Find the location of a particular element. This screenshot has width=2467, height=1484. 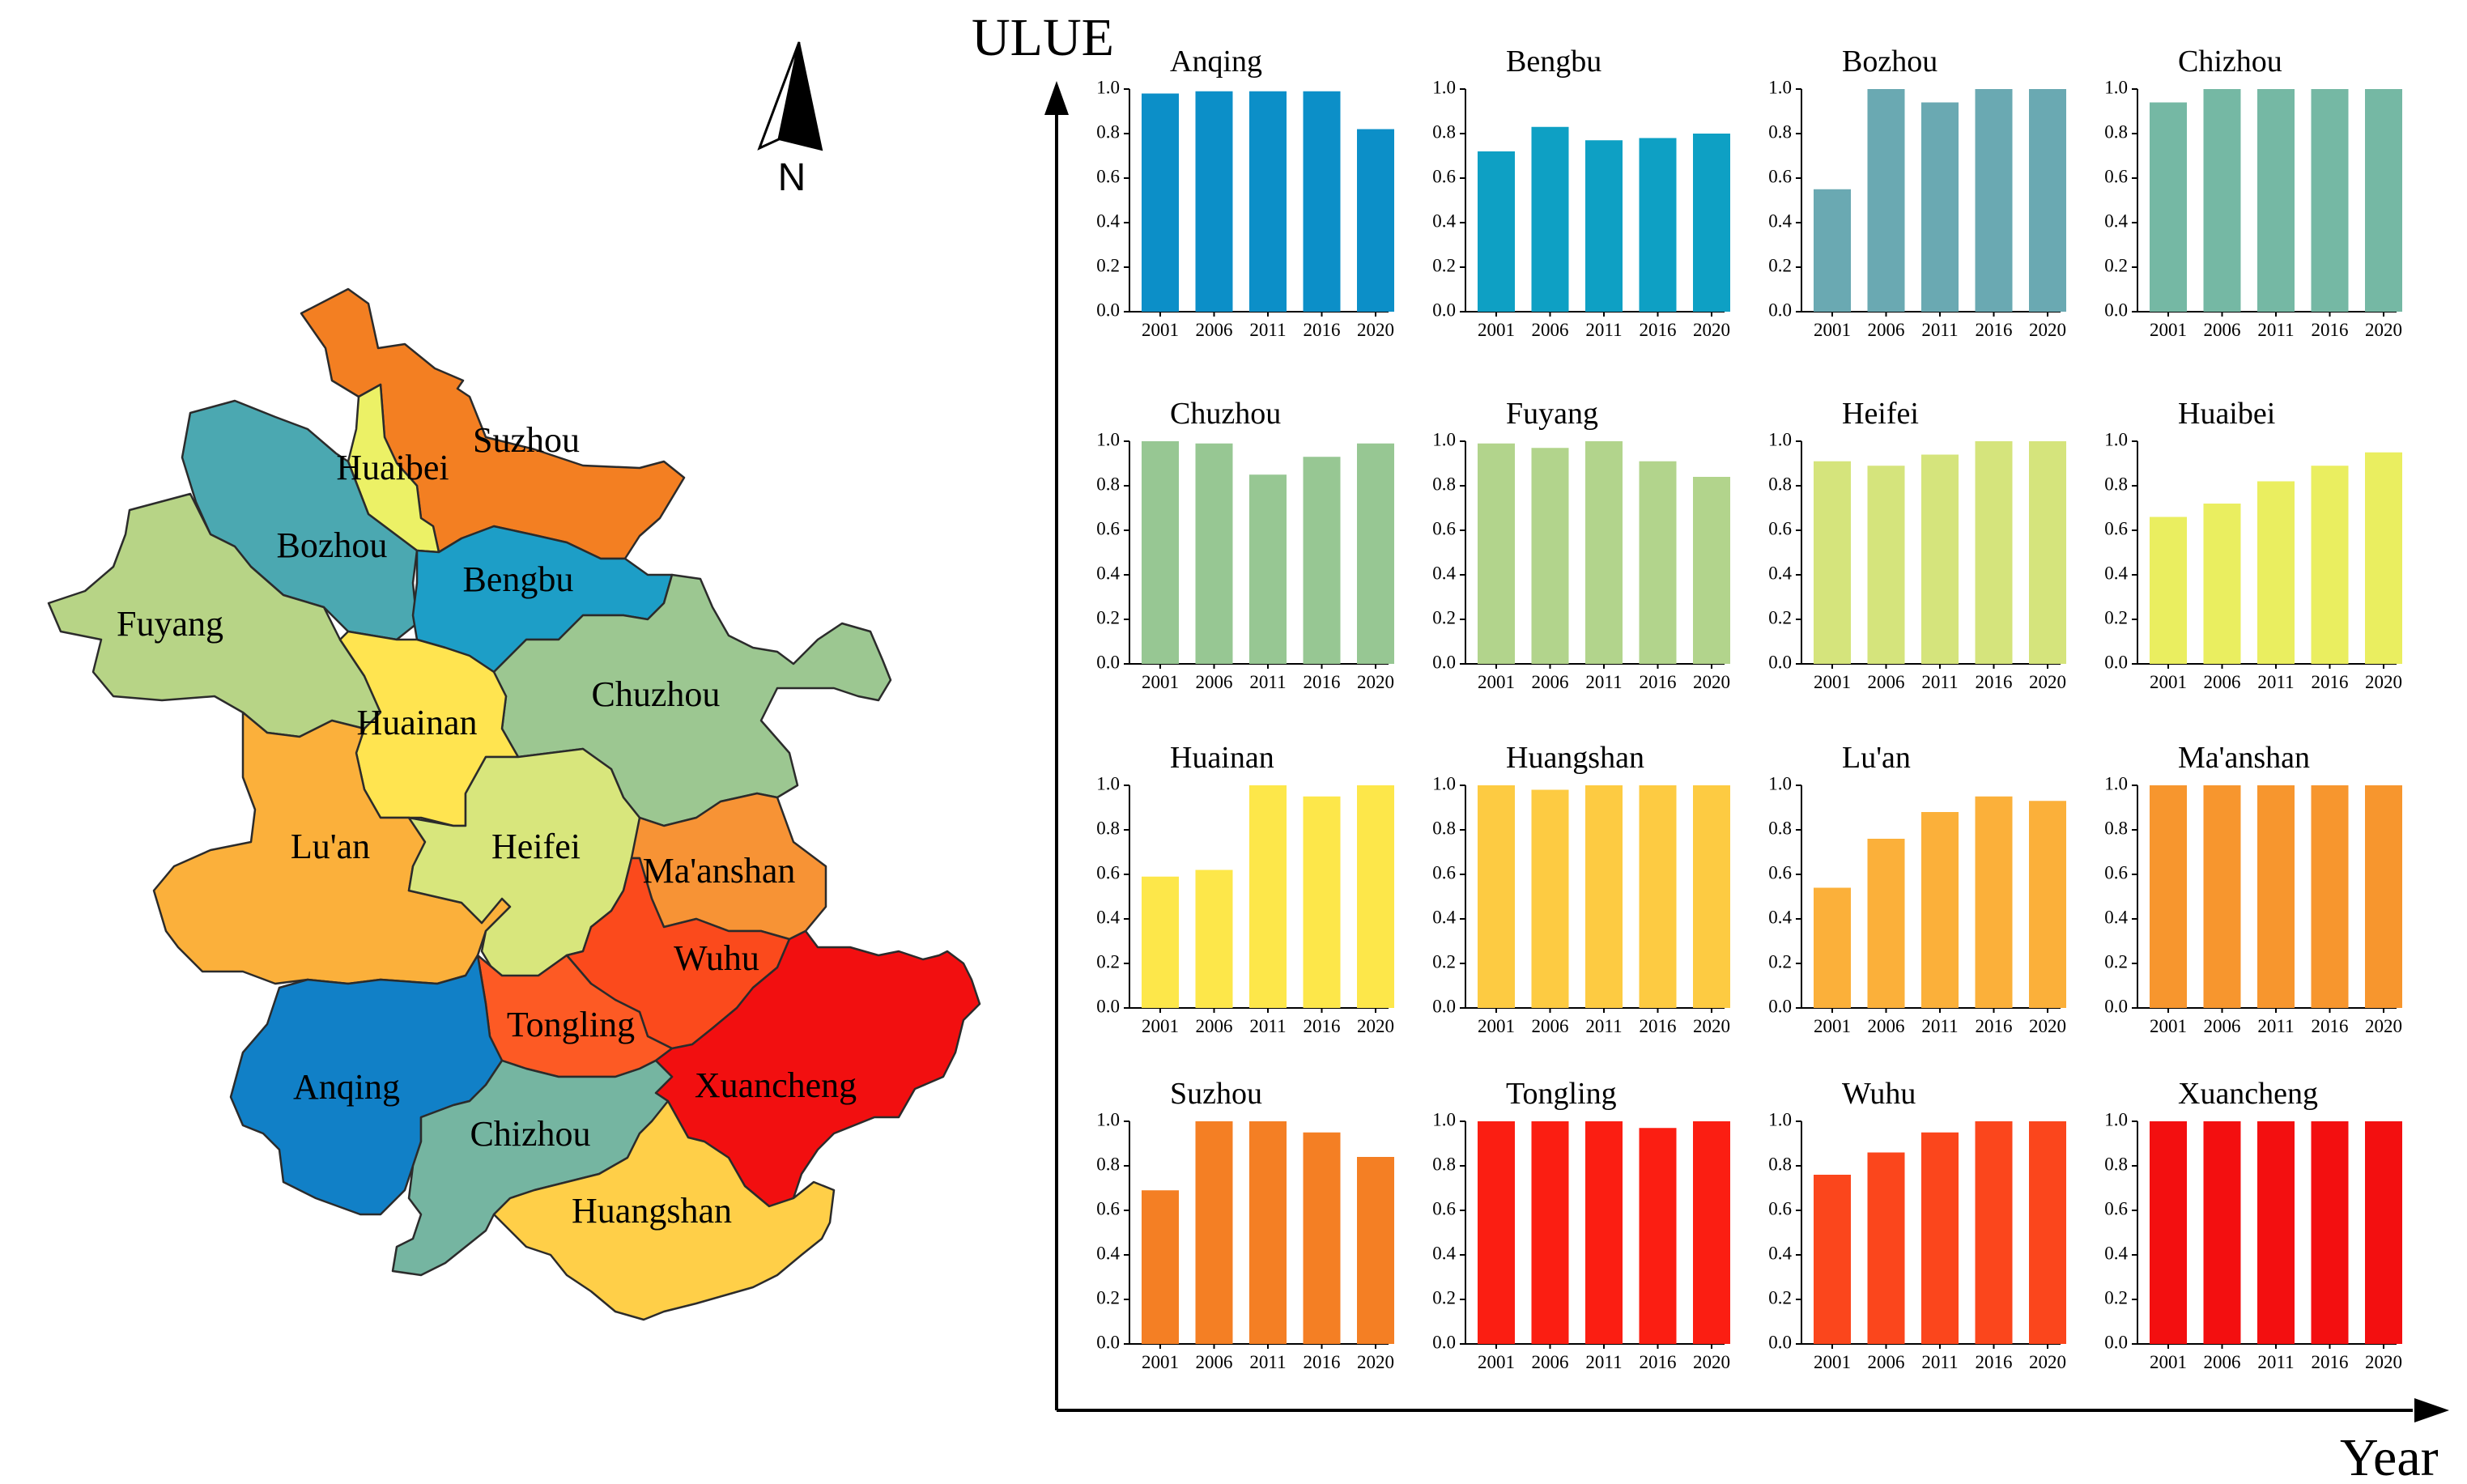

map-label-luan: Lu'an is located at coordinates (330, 847).